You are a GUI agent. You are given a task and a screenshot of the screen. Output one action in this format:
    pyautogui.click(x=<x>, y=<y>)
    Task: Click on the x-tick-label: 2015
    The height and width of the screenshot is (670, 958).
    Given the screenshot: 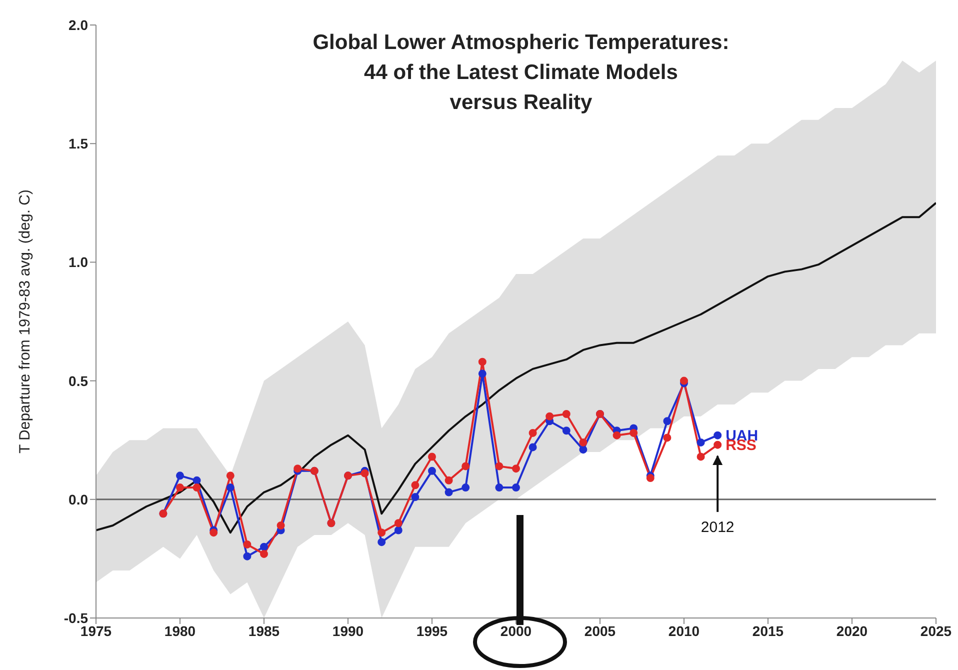 What is the action you would take?
    pyautogui.click(x=768, y=630)
    